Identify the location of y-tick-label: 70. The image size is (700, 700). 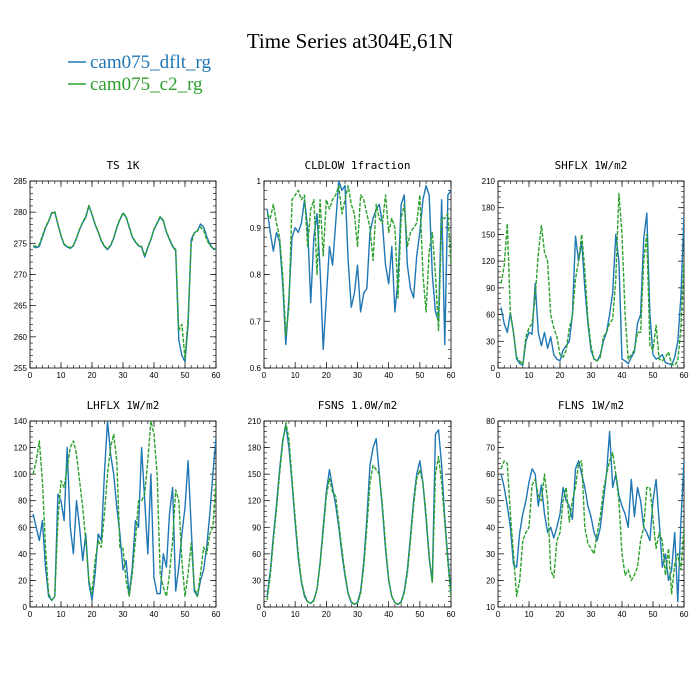
(490, 448).